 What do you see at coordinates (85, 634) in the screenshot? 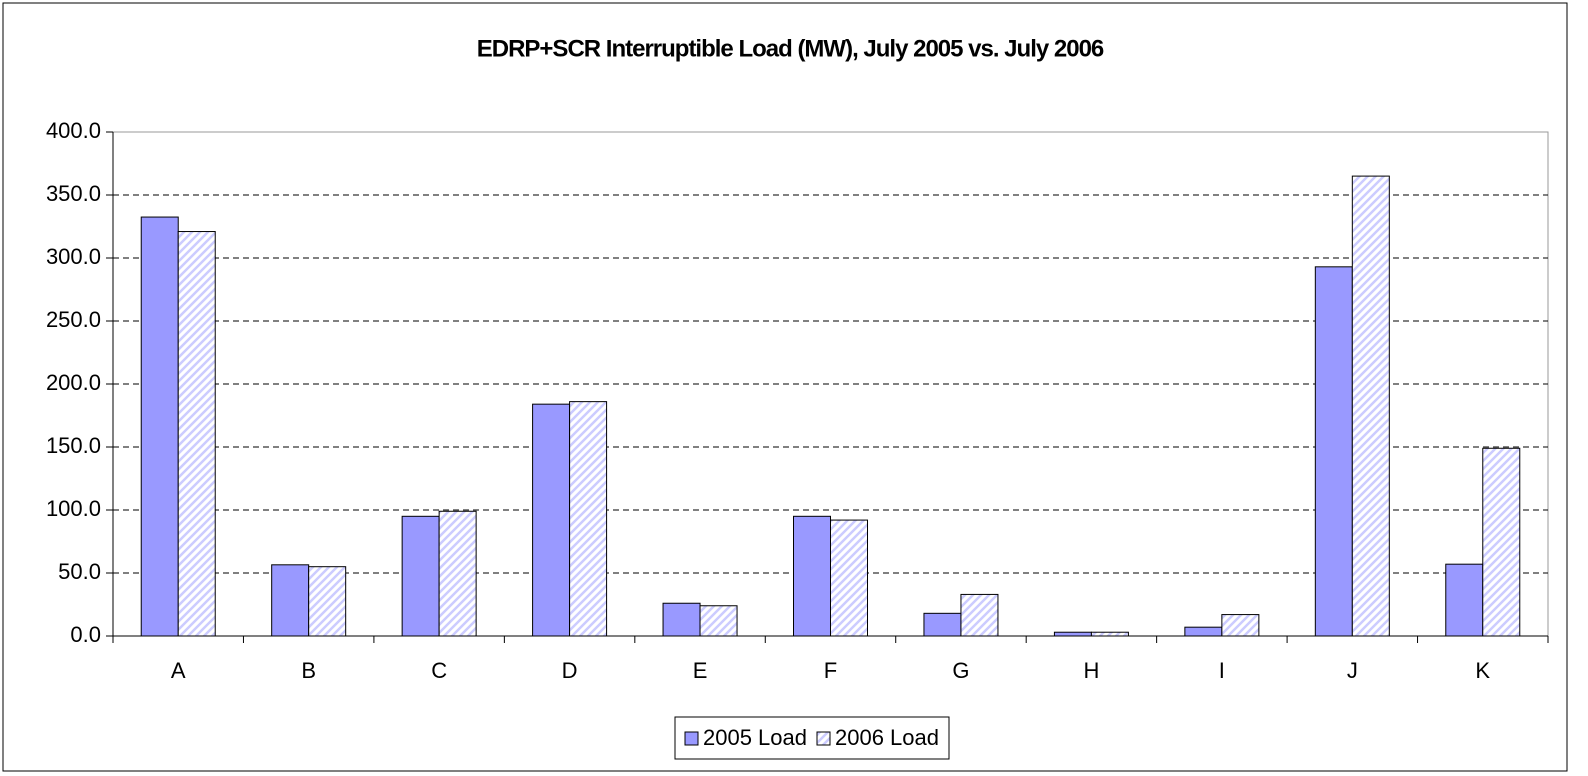
I see `y-tick-label: 0.0` at bounding box center [85, 634].